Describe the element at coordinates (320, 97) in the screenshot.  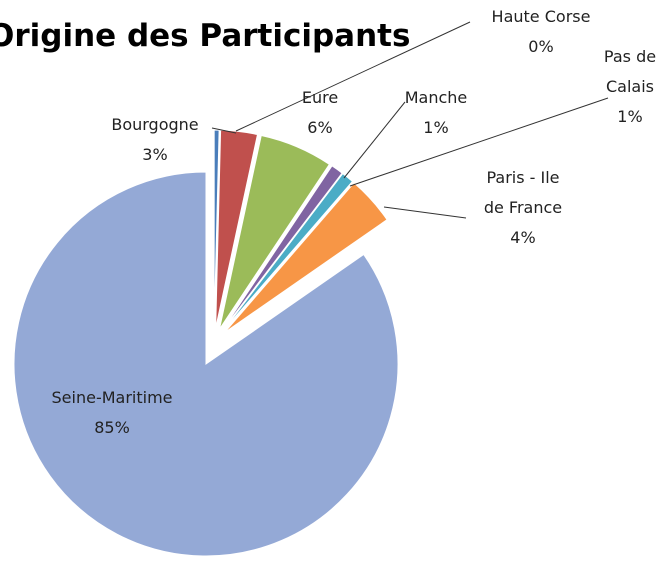
I see `slice-label: Eure` at that location.